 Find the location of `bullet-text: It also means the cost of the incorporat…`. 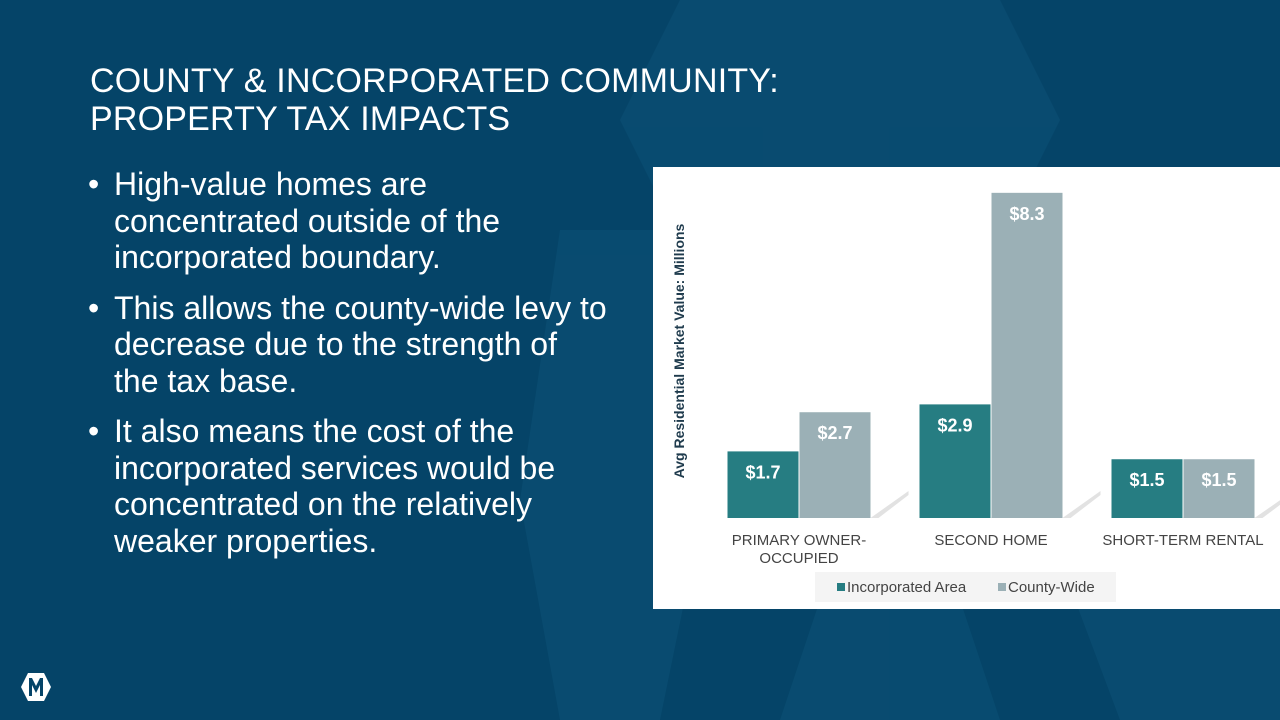

bullet-text: It also means the cost of the incorporat… is located at coordinates (335, 486).